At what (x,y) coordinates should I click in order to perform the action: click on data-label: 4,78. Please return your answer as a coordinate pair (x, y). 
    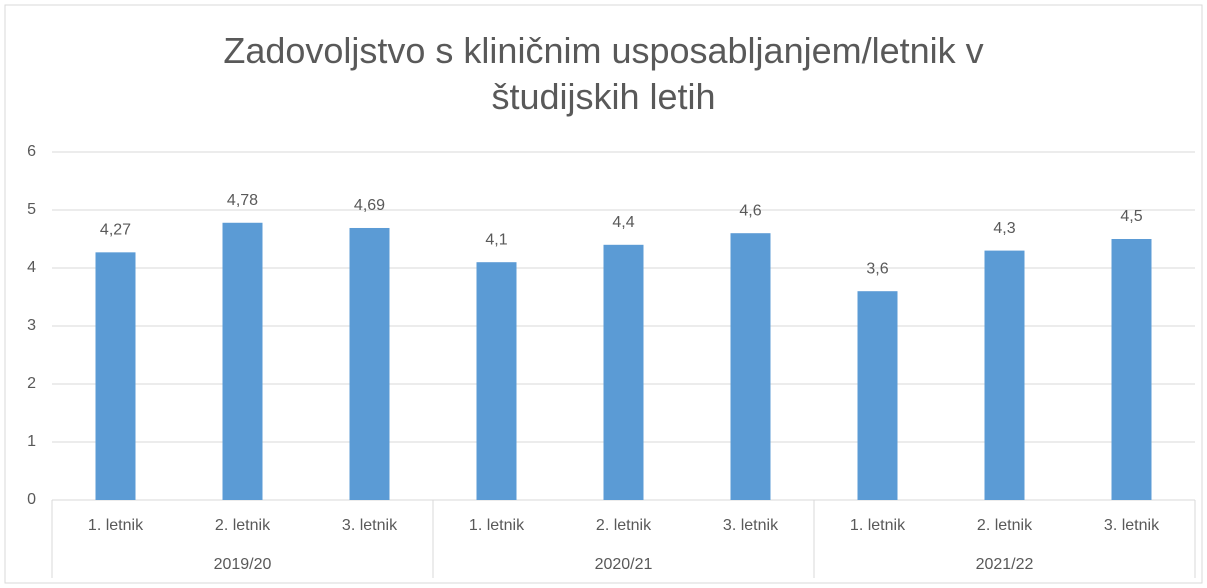
    Looking at the image, I should click on (242, 200).